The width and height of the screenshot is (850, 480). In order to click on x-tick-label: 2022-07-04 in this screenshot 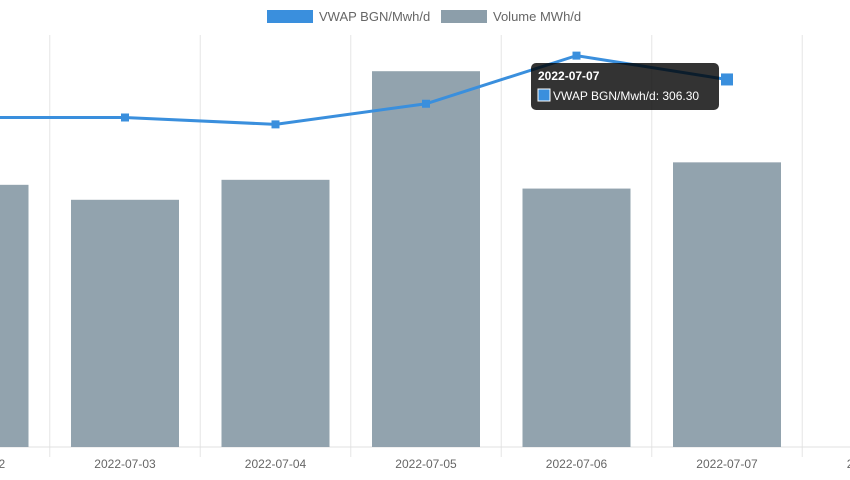, I will do `click(276, 464)`.